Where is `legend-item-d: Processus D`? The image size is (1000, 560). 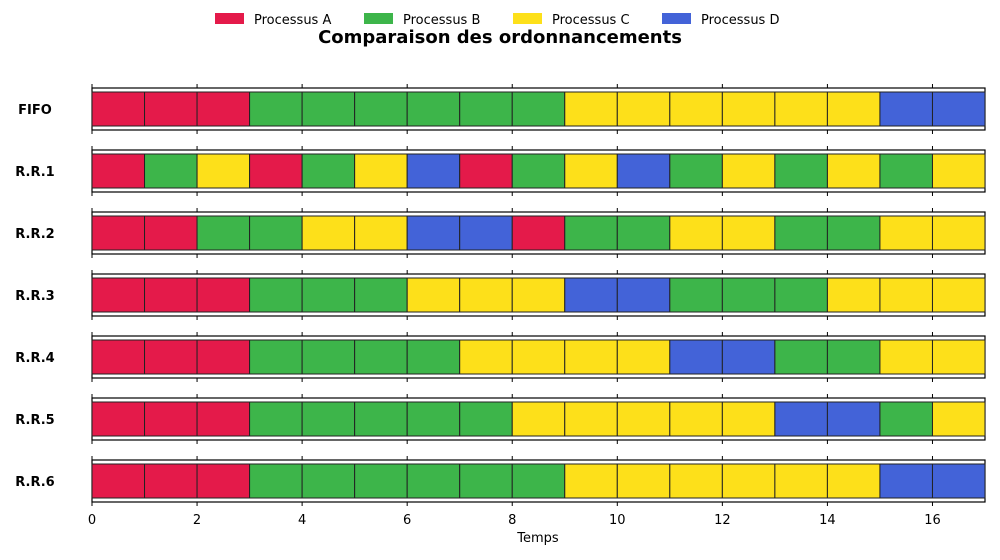
legend-item-d: Processus D is located at coordinates (720, 20).